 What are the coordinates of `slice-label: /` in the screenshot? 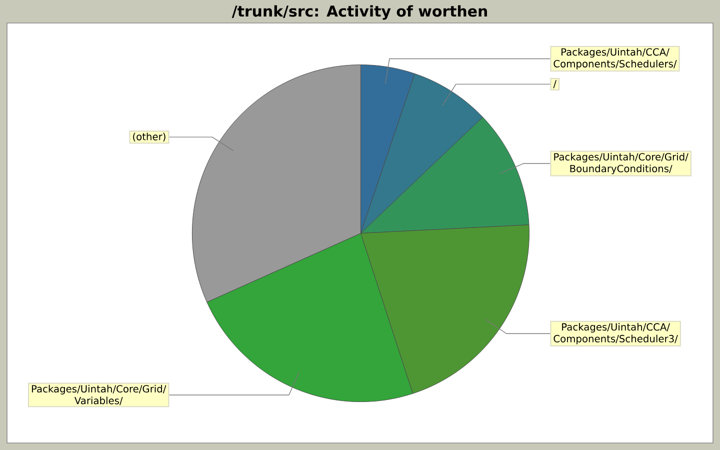 It's located at (555, 84).